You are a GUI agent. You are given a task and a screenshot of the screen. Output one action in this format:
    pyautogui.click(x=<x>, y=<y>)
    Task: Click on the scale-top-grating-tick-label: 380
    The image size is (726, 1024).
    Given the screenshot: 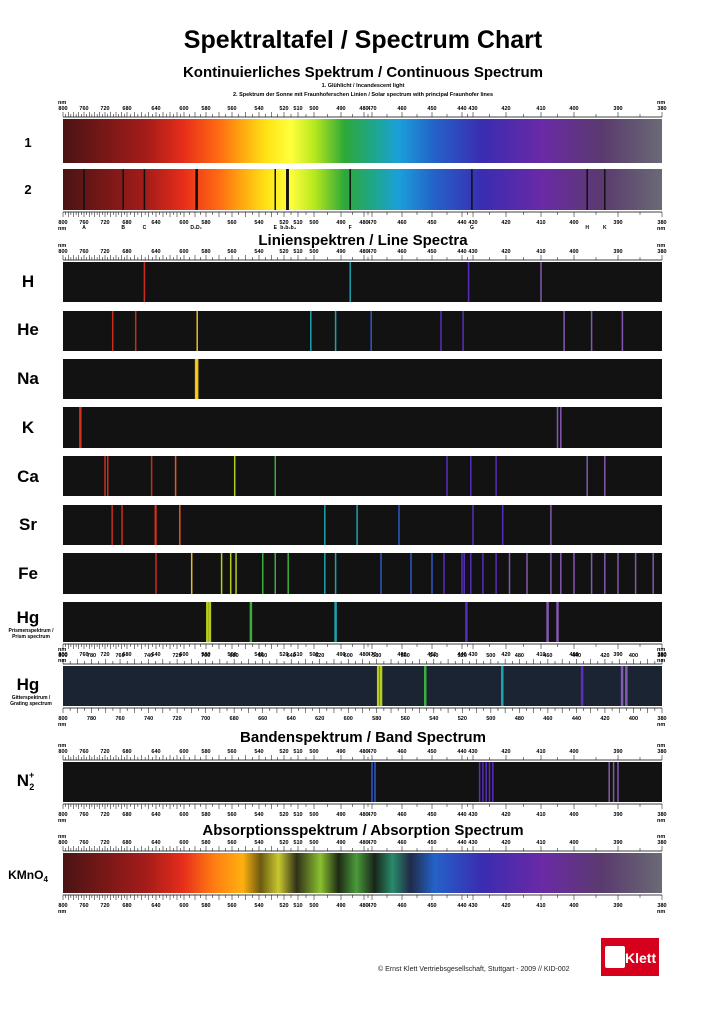 What is the action you would take?
    pyautogui.click(x=661, y=656)
    